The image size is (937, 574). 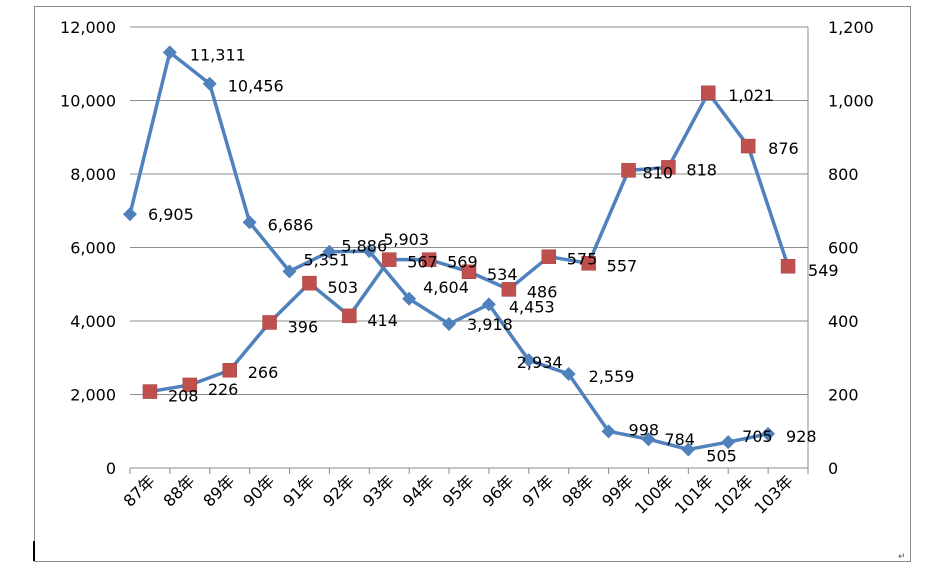 I want to click on x-category-label: 94年, so click(x=418, y=490).